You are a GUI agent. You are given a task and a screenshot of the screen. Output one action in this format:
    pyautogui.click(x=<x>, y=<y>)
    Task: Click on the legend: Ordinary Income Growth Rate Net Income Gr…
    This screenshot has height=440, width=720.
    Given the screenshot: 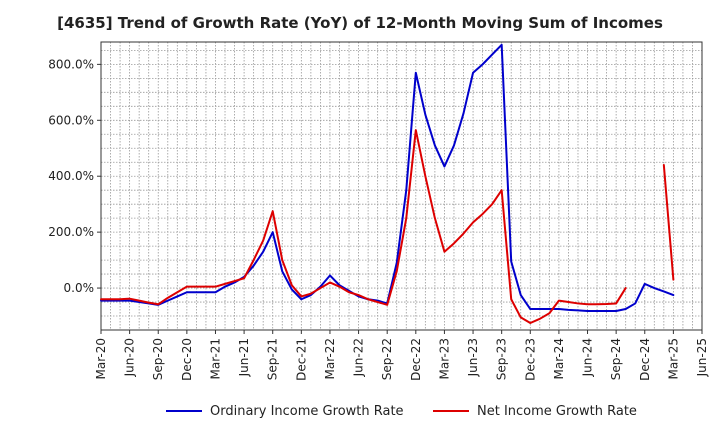 What is the action you would take?
    pyautogui.click(x=401, y=411)
    